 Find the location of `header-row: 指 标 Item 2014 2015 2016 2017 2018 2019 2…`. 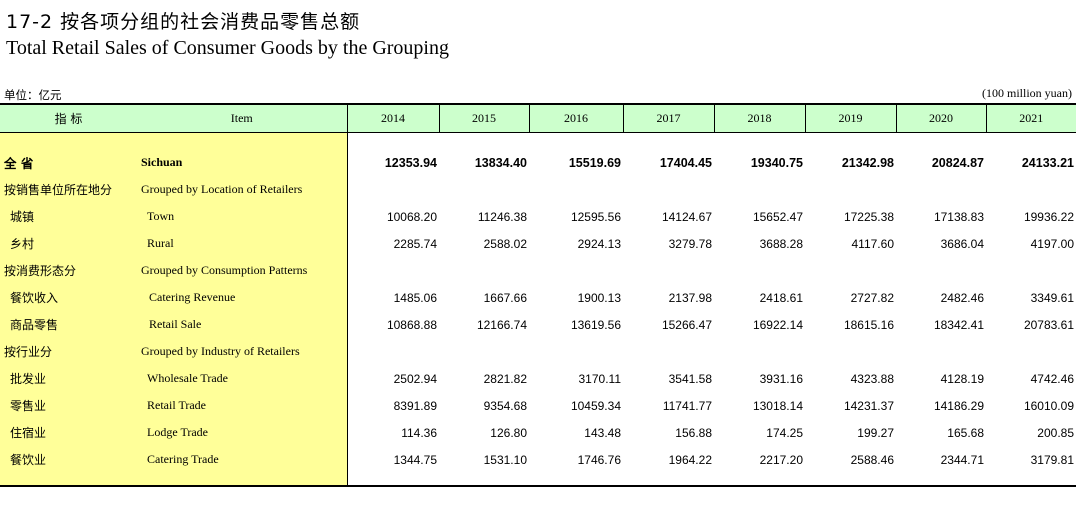

header-row: 指 标 Item 2014 2015 2016 2017 2018 2019 2… is located at coordinates (538, 118).